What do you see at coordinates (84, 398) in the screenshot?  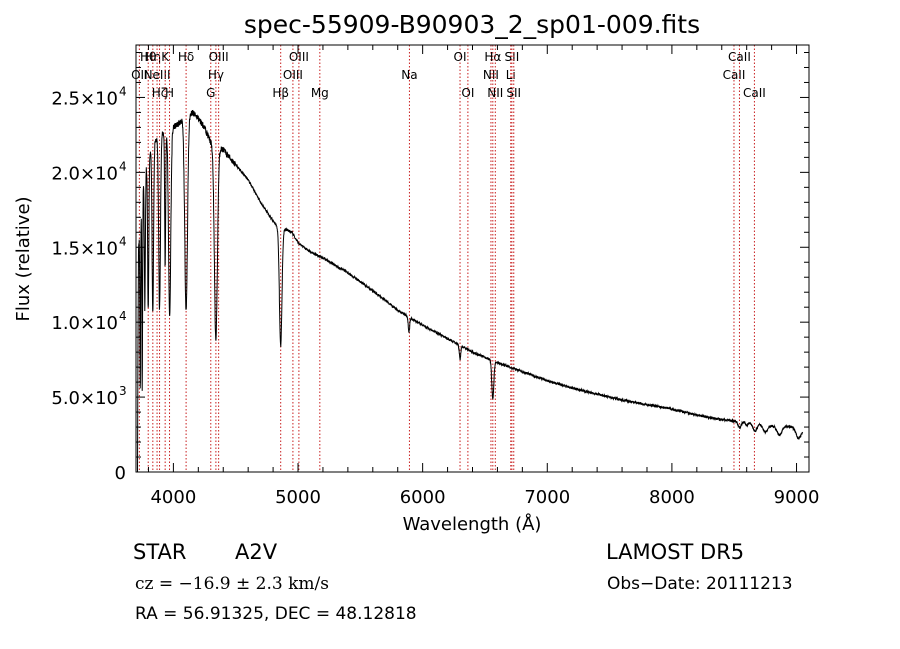 I see `y-tick-label: 5.0×10` at bounding box center [84, 398].